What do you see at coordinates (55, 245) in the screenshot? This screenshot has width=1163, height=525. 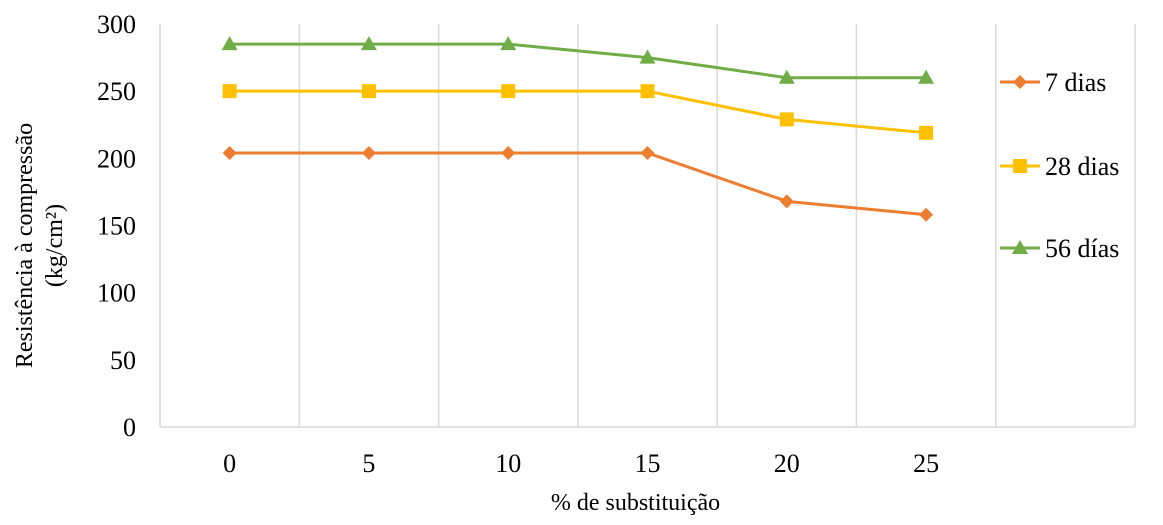 I see `y-axis-title-line: (kg/cm²)` at bounding box center [55, 245].